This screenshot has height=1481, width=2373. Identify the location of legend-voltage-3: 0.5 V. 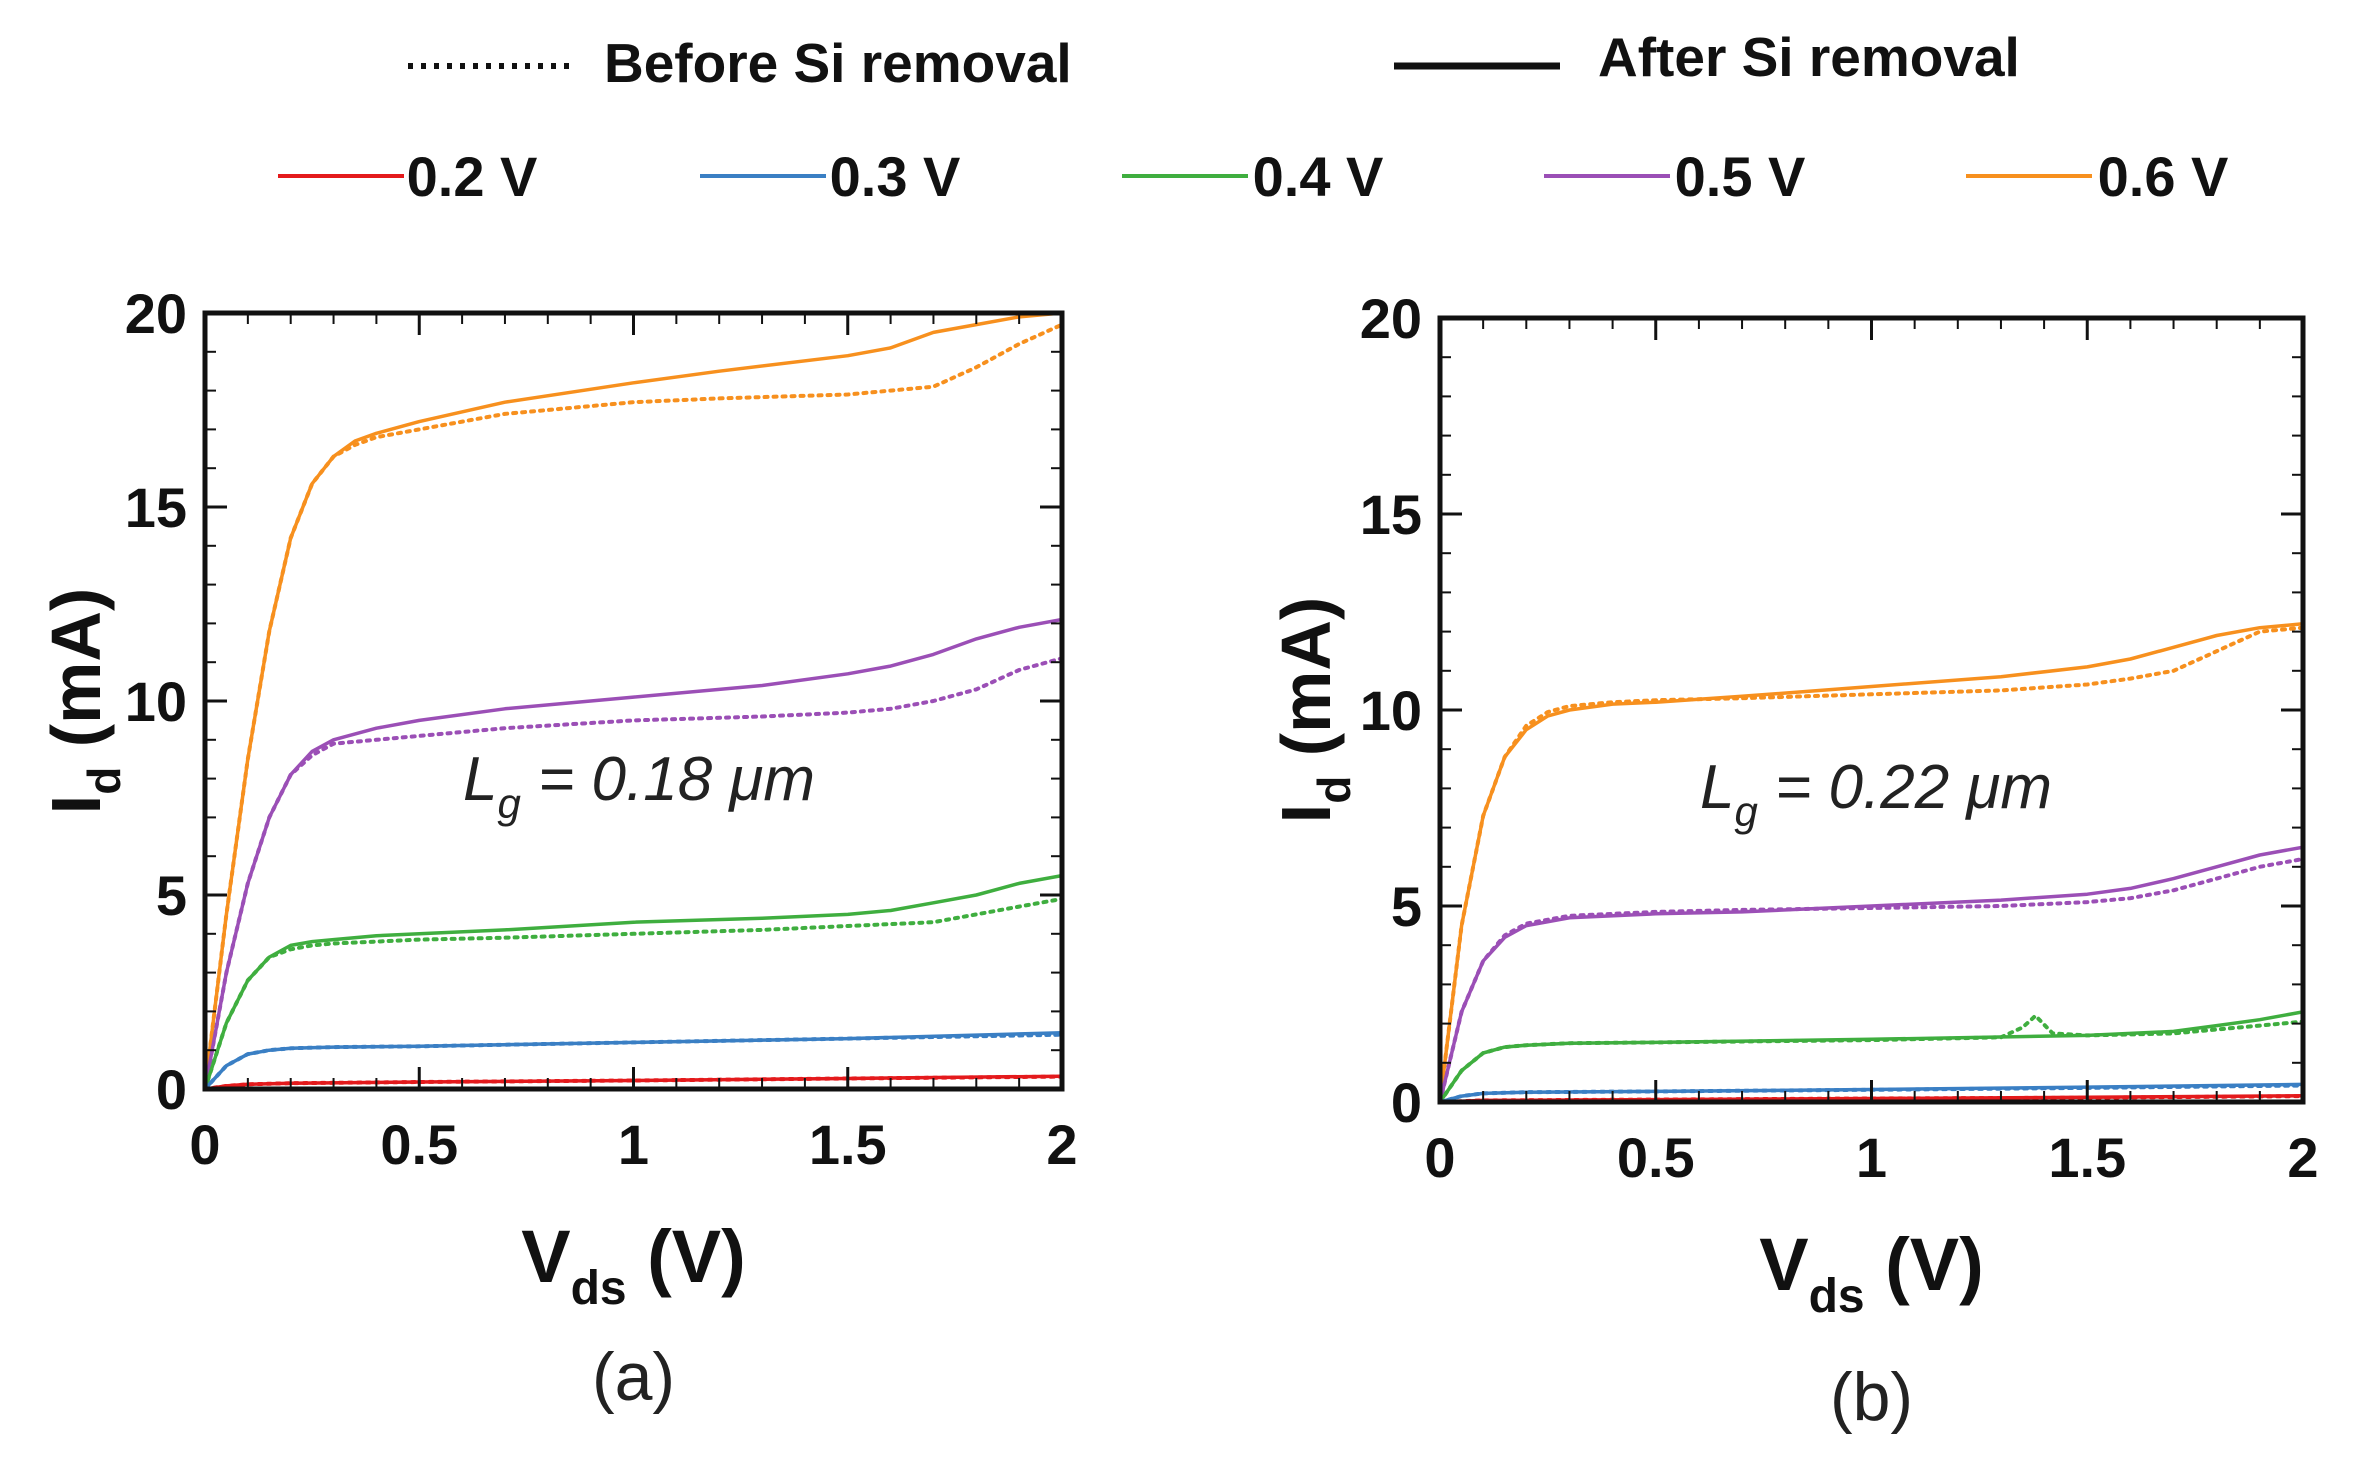
(1674, 176).